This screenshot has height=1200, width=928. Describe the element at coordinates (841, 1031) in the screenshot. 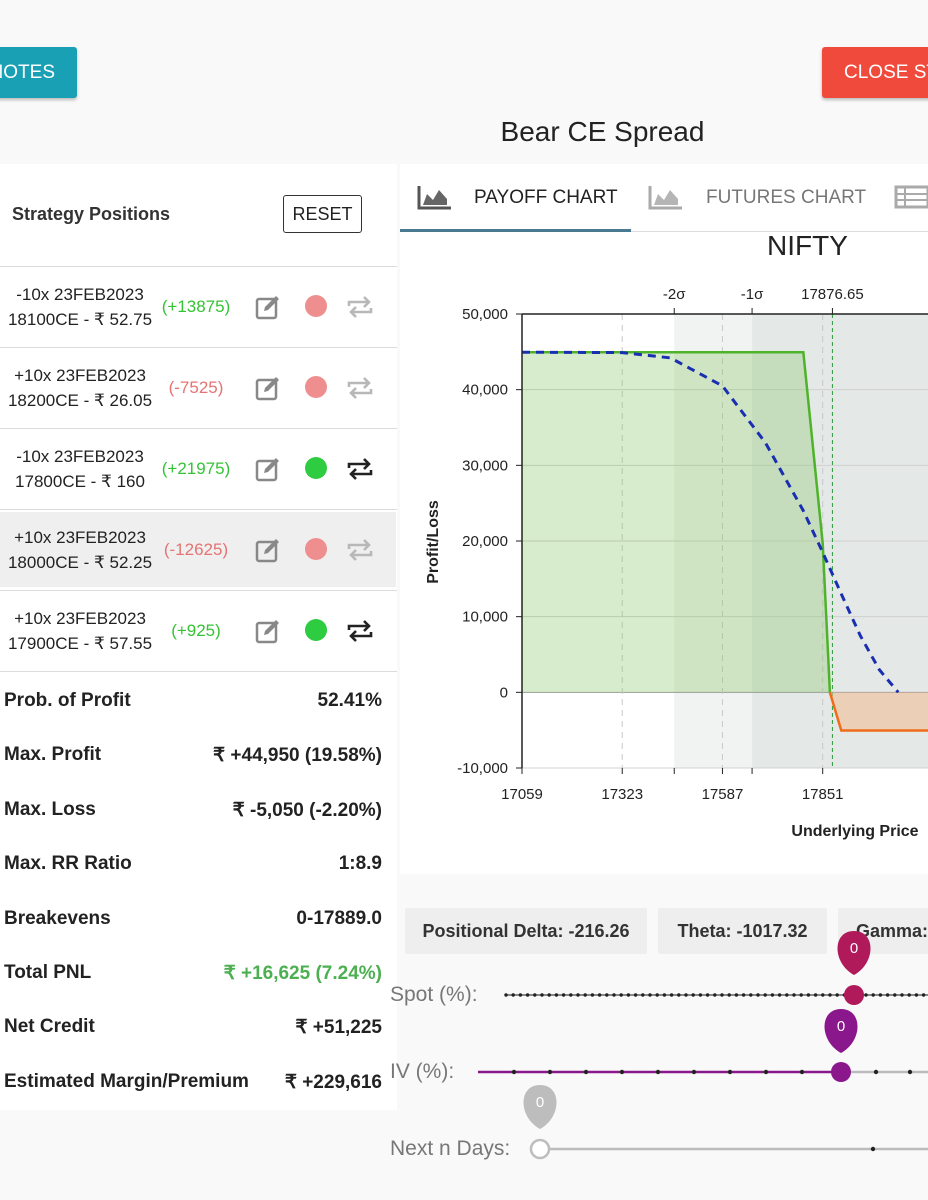

I see `iv-value-bubble` at that location.